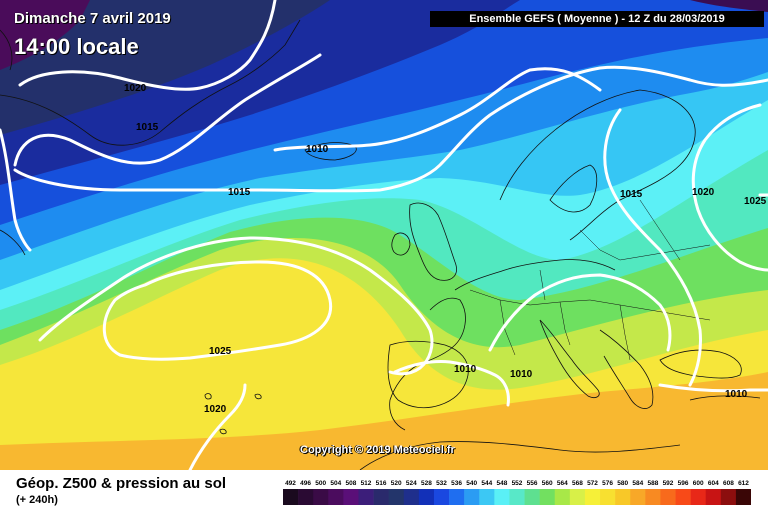  What do you see at coordinates (147, 45) in the screenshot?
I see `isobar-1020-greenland` at bounding box center [147, 45].